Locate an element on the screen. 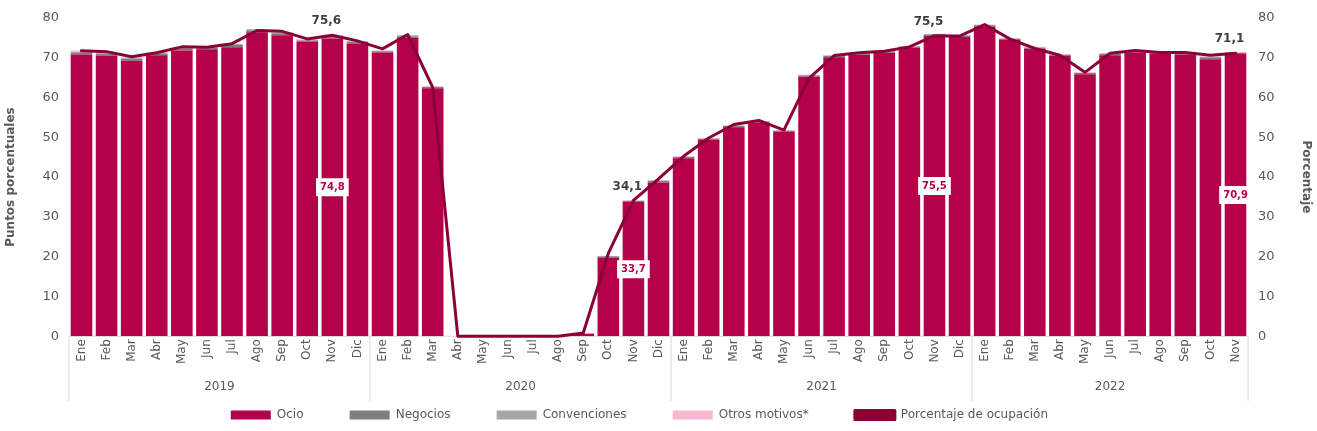 Image resolution: width=1317 pixels, height=431 pixels. y2-tick-label: 30 is located at coordinates (1266, 216).